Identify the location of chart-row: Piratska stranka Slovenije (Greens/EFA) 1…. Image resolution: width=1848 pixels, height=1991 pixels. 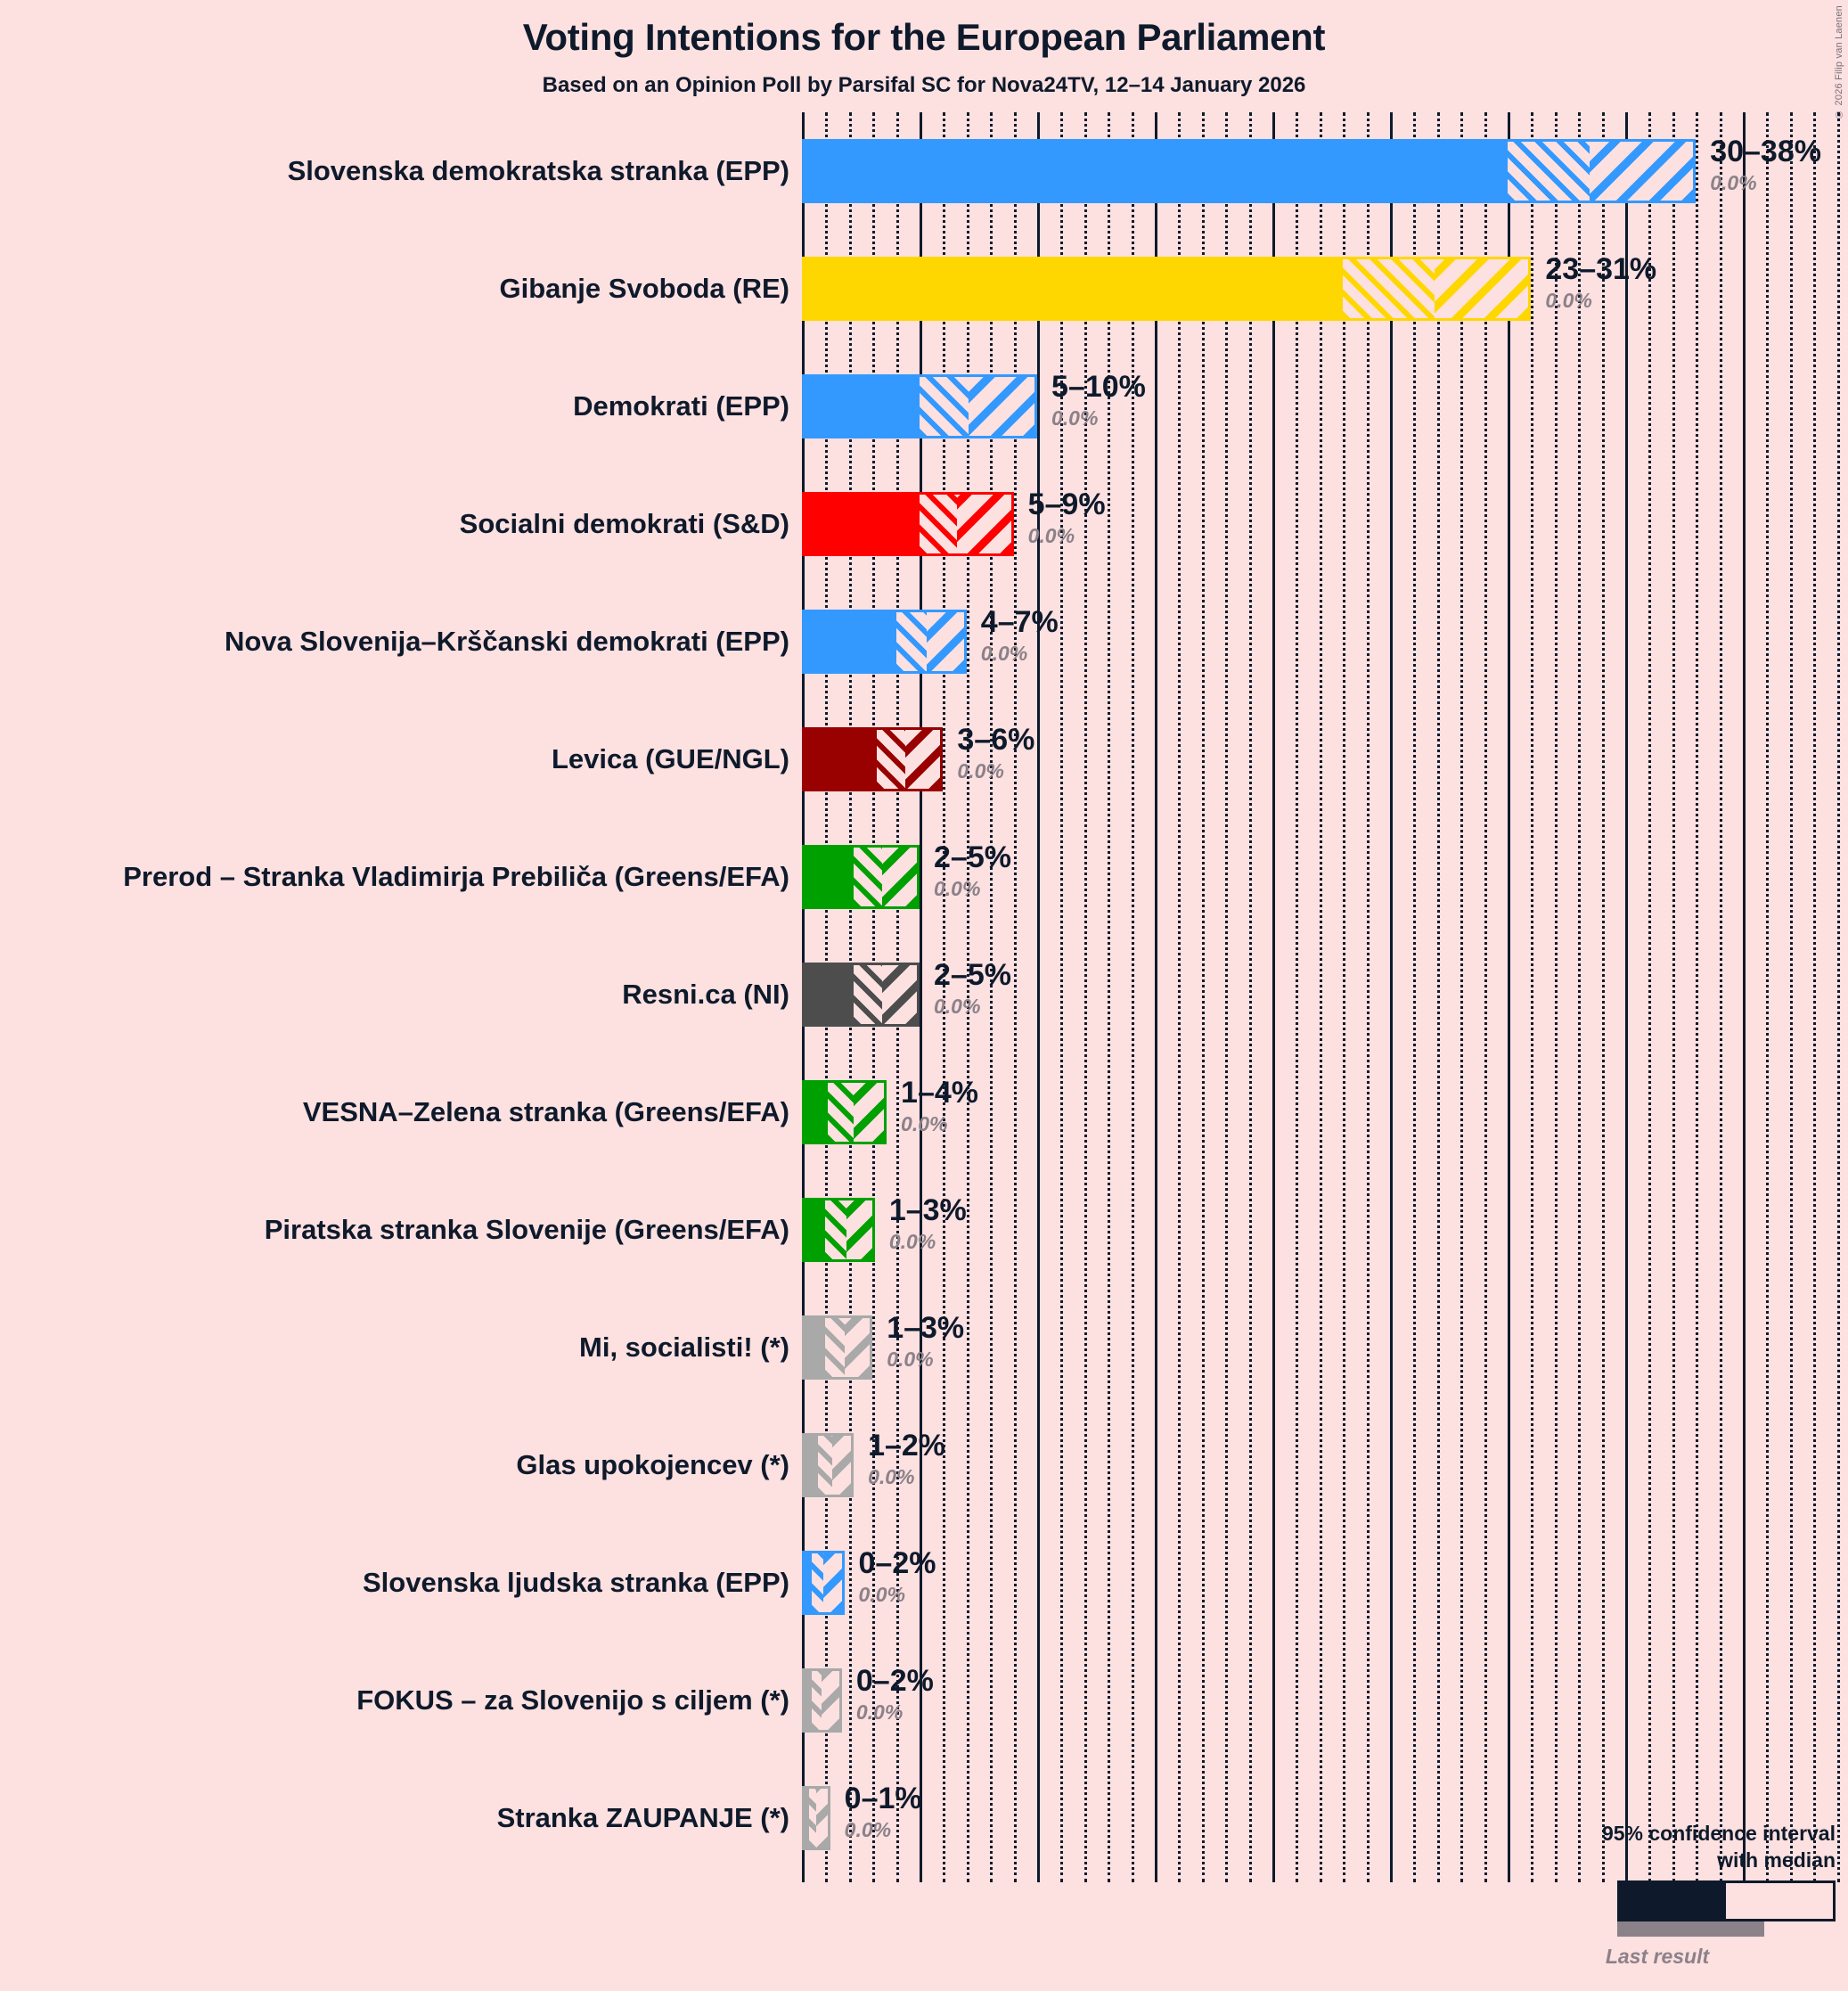
(1056, 1230).